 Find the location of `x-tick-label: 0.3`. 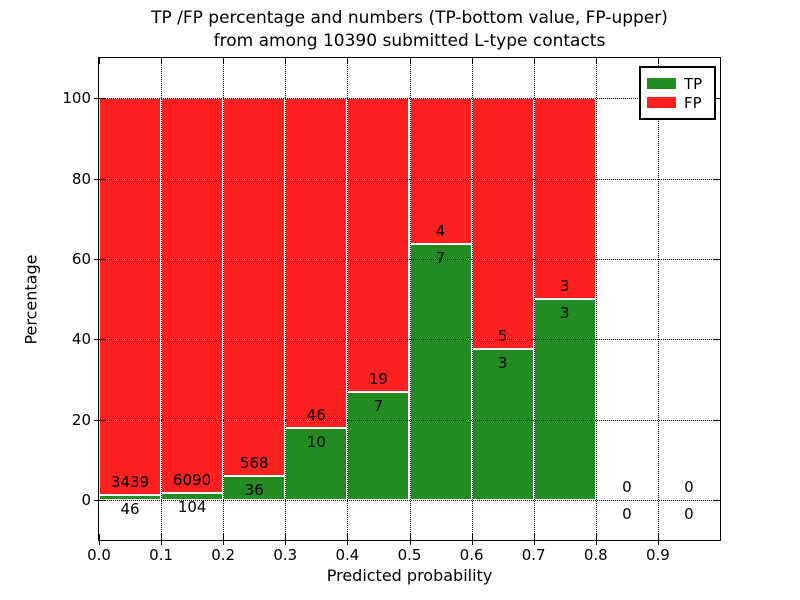

x-tick-label: 0.3 is located at coordinates (285, 555).